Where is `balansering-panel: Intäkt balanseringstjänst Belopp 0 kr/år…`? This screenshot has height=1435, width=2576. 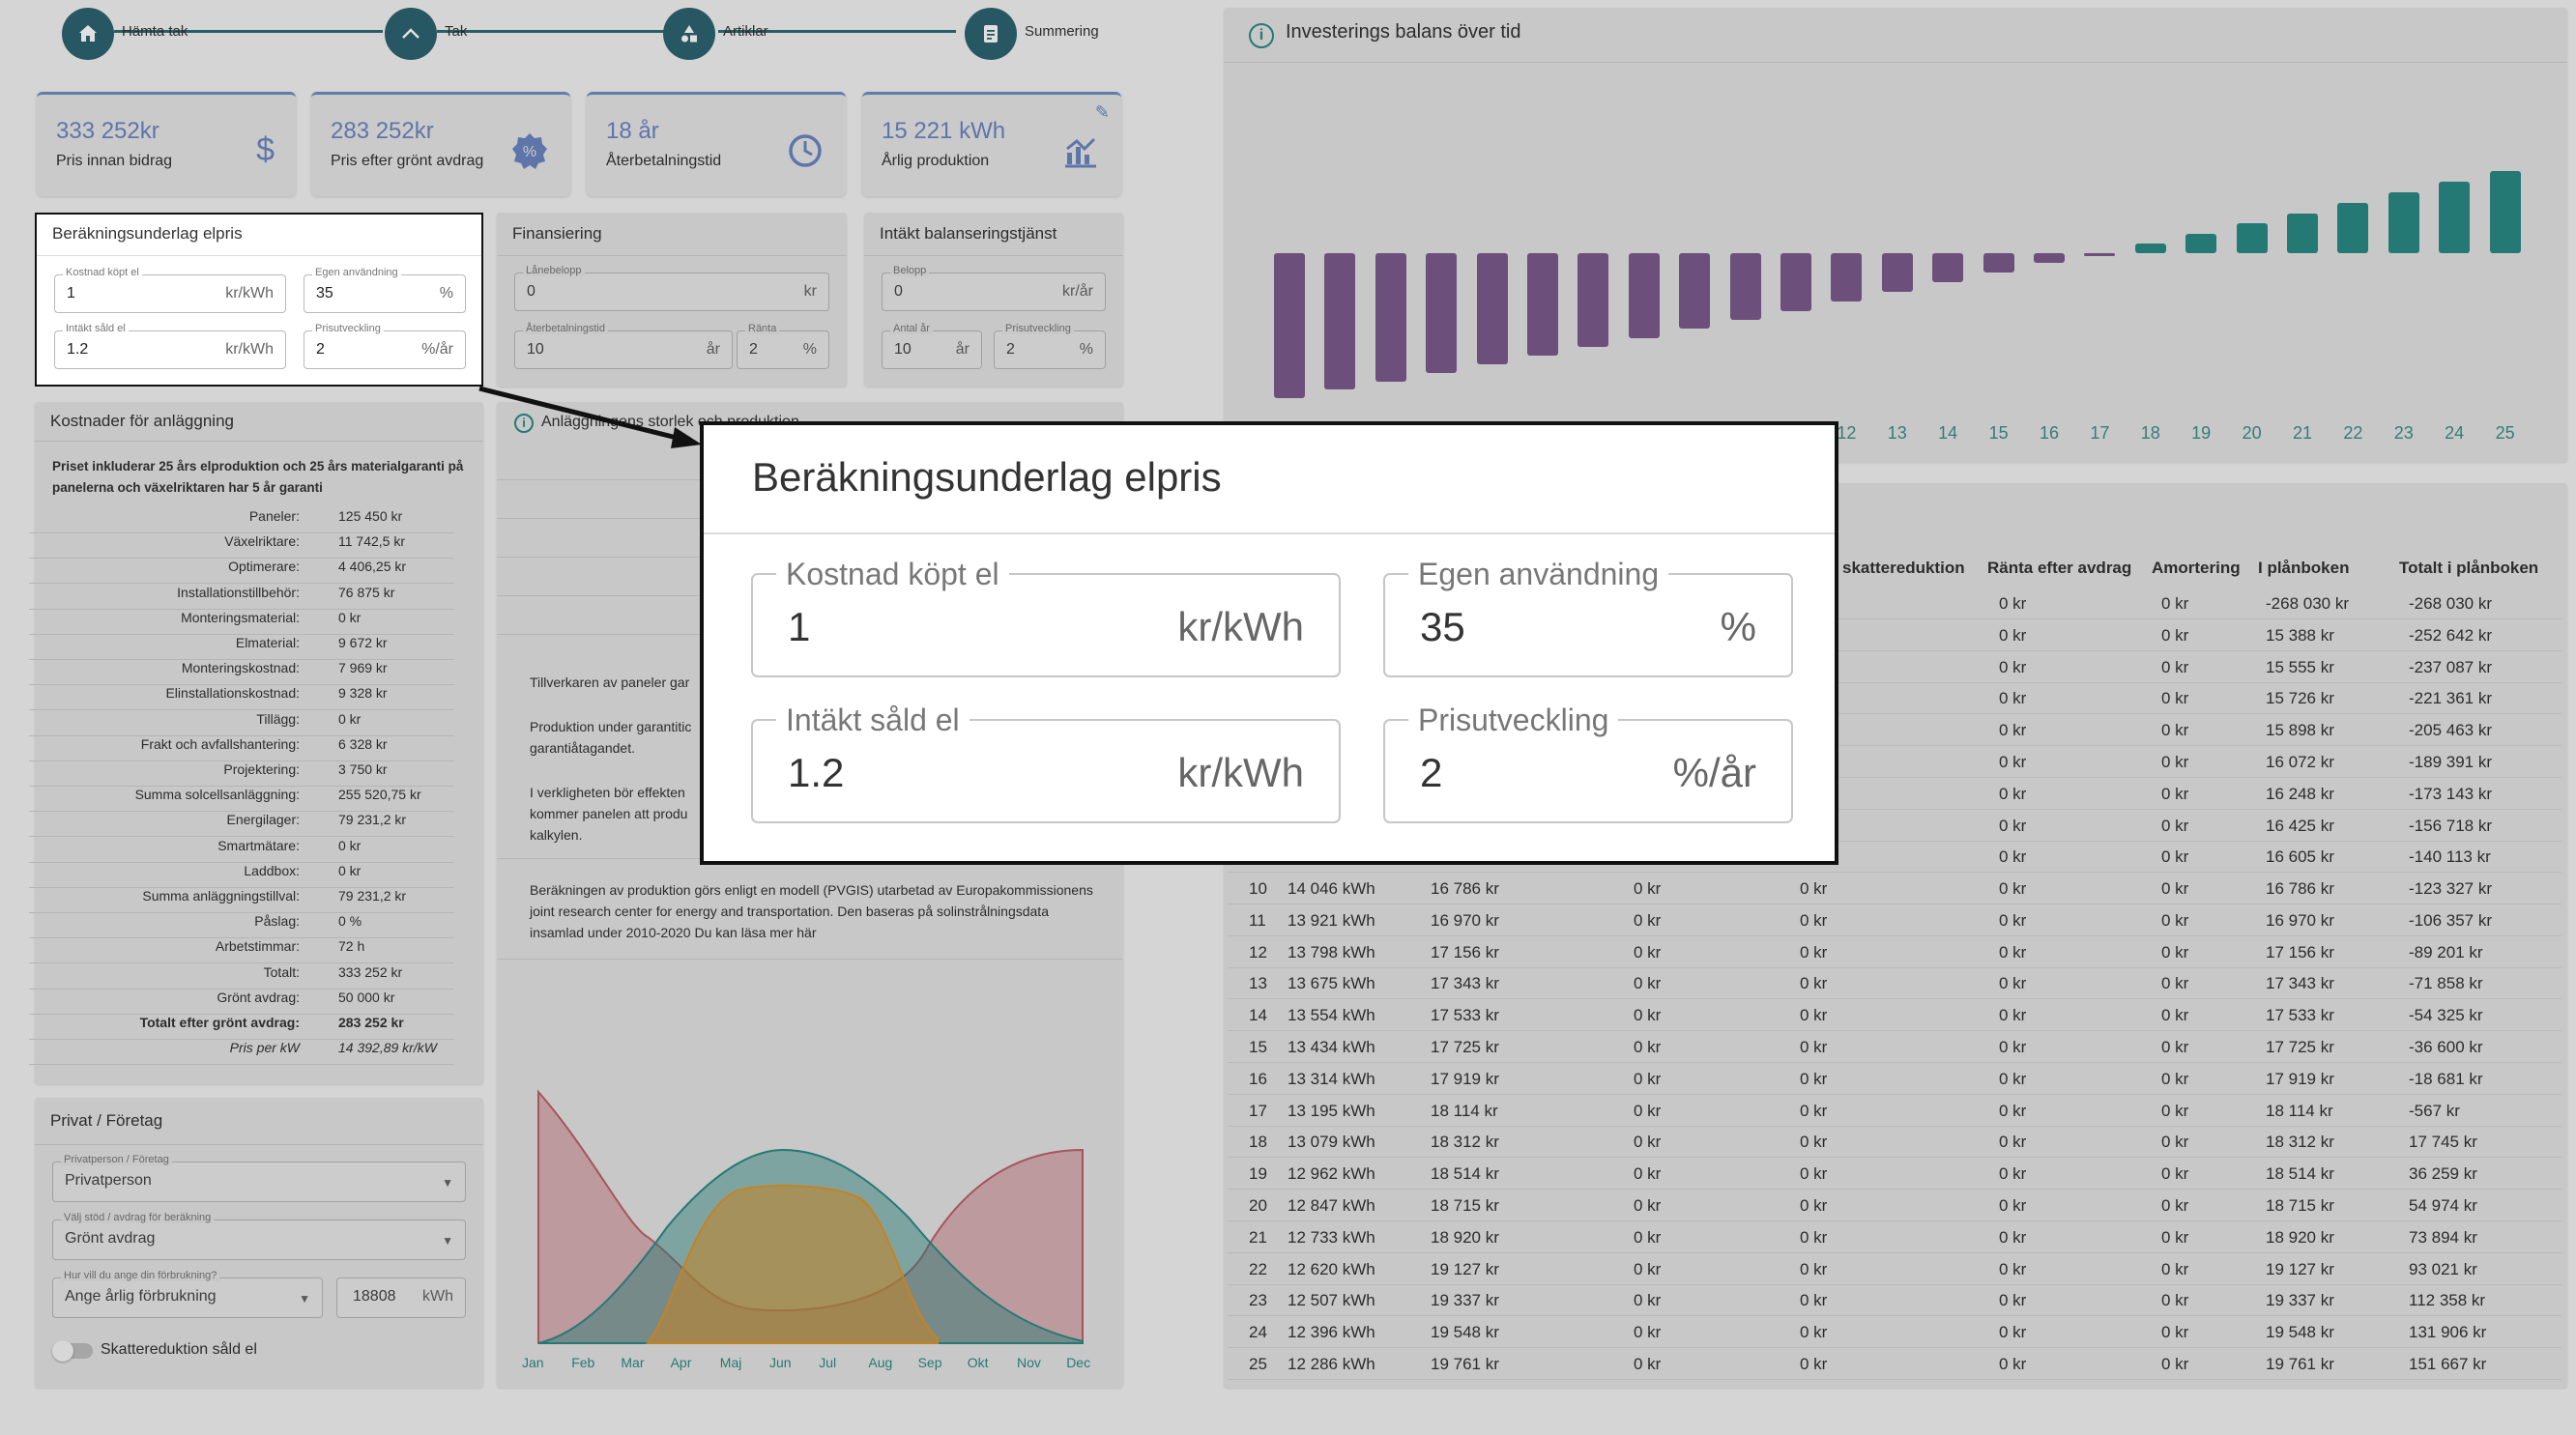
balansering-panel: Intäkt balanseringstjänst Belopp 0 kr/år… is located at coordinates (993, 300).